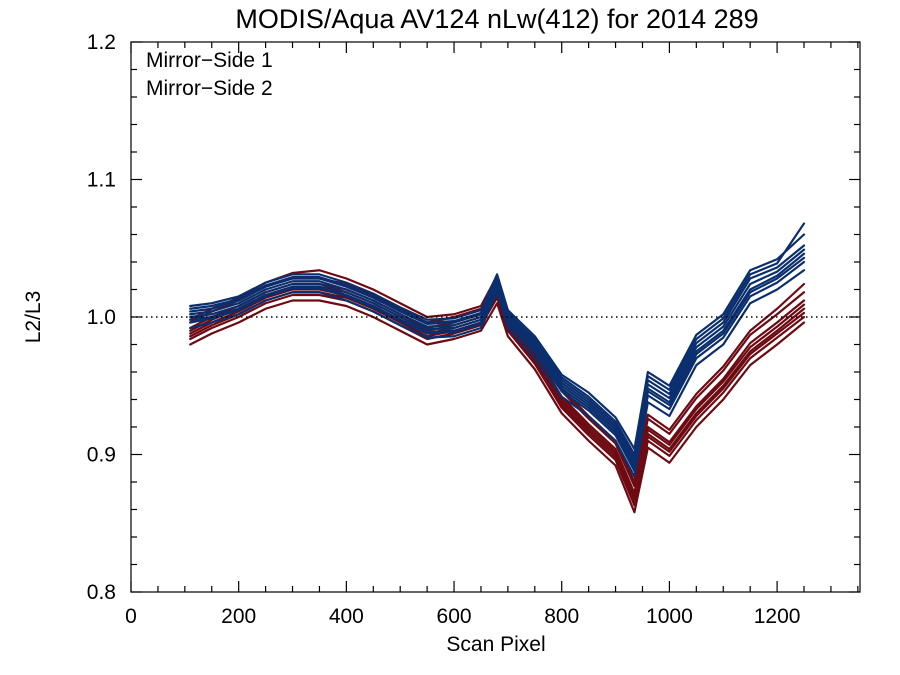 Image resolution: width=900 pixels, height=675 pixels. What do you see at coordinates (777, 616) in the screenshot?
I see `x-tick-label: 1200` at bounding box center [777, 616].